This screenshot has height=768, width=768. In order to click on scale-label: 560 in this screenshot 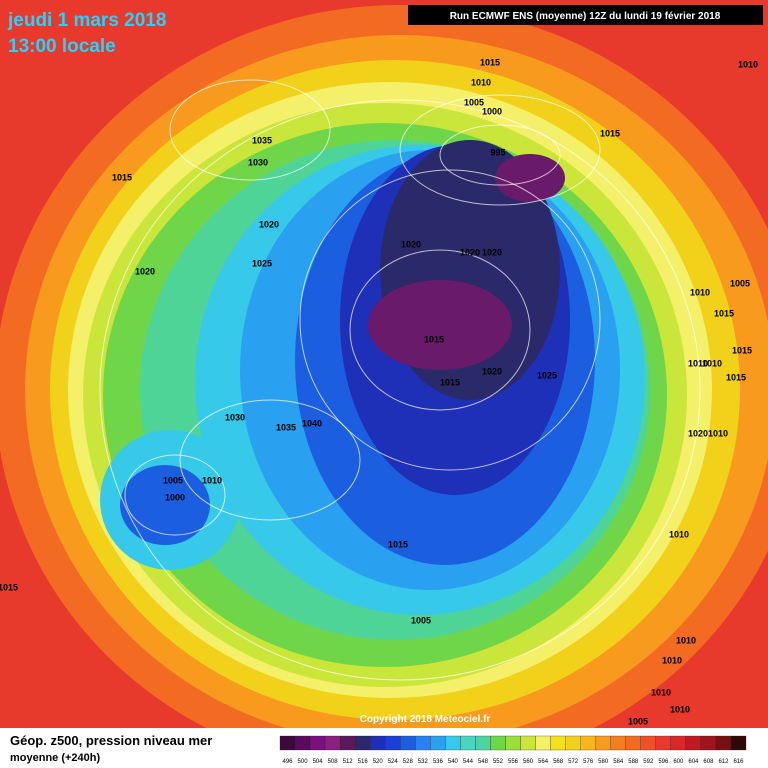, I will do `click(528, 762)`.